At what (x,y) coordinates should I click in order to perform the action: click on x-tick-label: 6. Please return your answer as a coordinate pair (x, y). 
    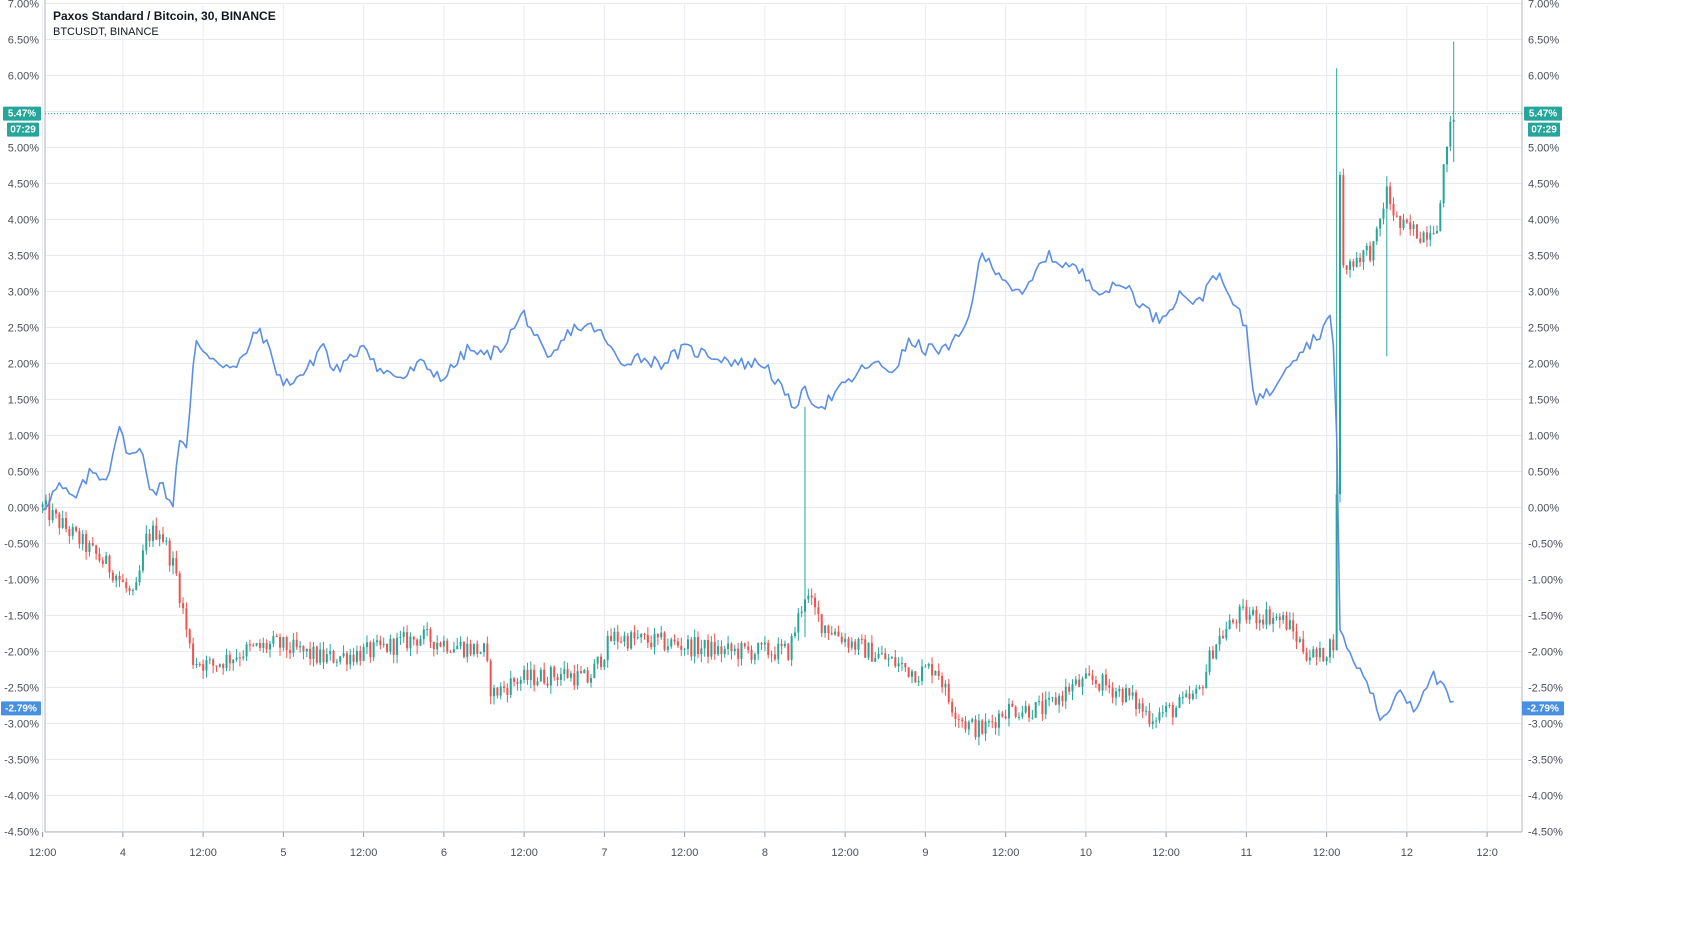
    Looking at the image, I should click on (444, 853).